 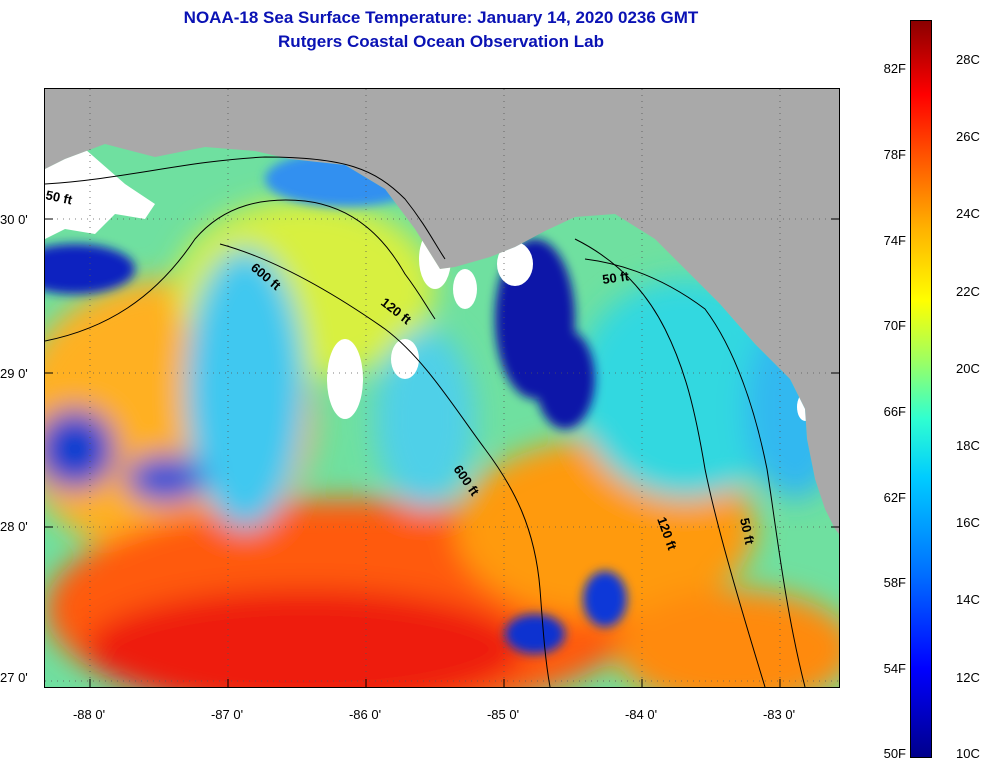 I want to click on temperature-colorbar, so click(x=921, y=389).